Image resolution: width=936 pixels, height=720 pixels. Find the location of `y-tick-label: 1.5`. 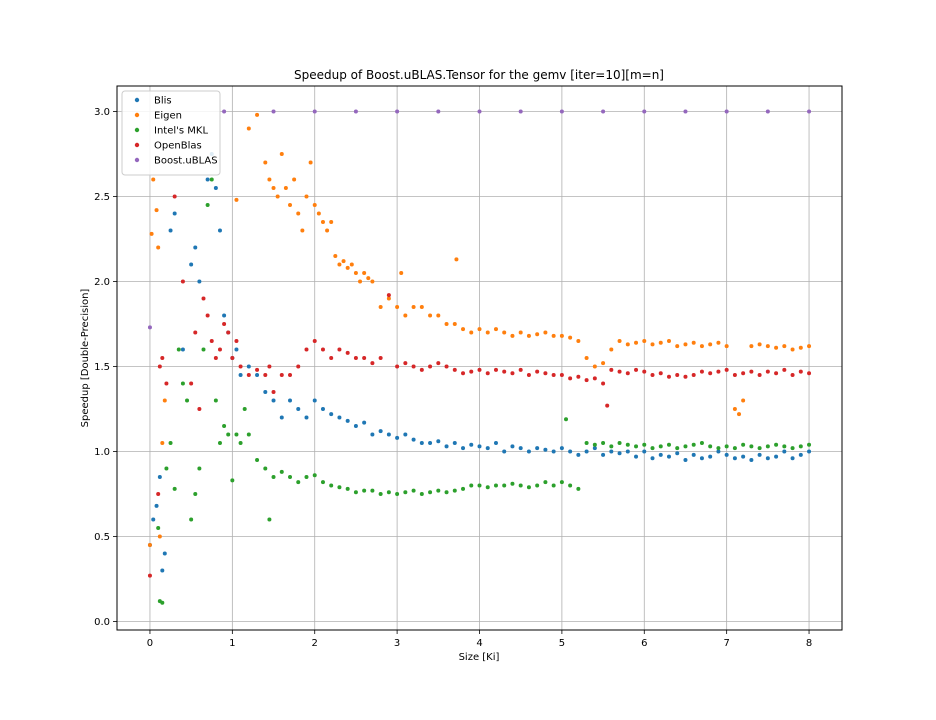

y-tick-label: 1.5 is located at coordinates (102, 367).